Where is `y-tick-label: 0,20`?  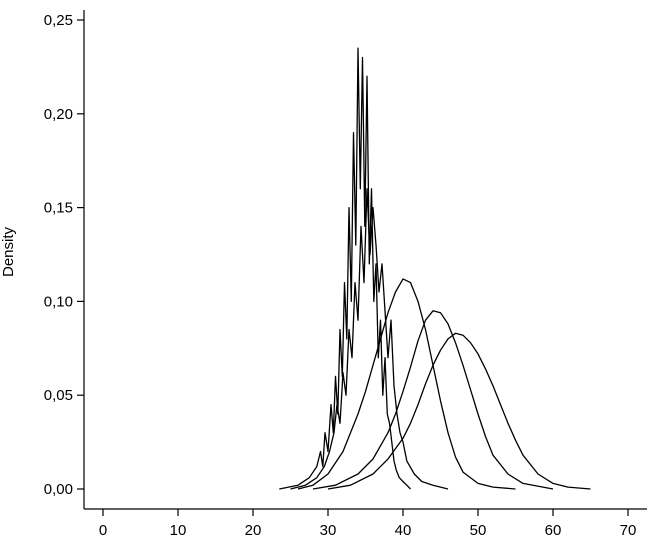
y-tick-label: 0,20 is located at coordinates (58, 114).